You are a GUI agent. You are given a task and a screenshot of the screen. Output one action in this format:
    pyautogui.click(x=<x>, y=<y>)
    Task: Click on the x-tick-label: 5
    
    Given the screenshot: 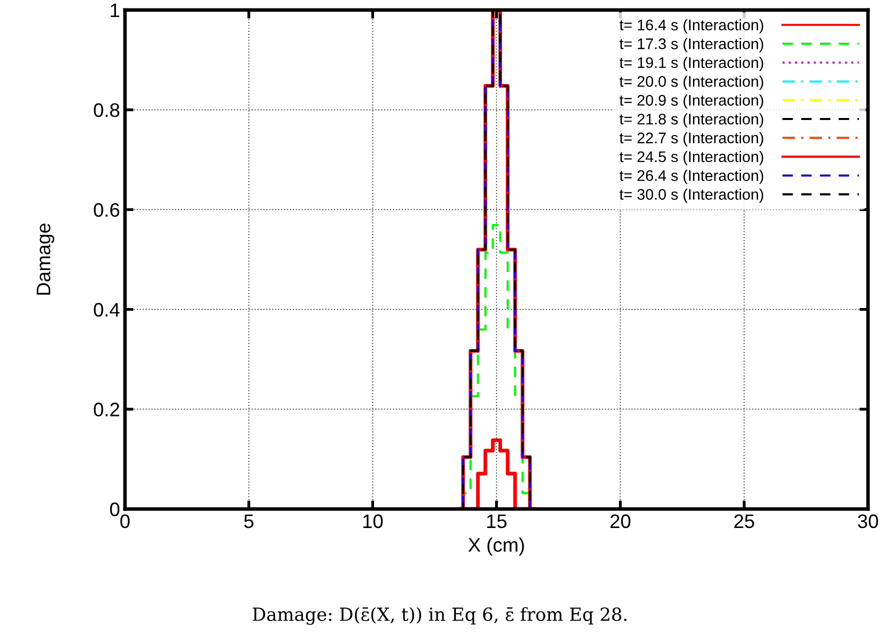 What is the action you would take?
    pyautogui.click(x=249, y=521)
    